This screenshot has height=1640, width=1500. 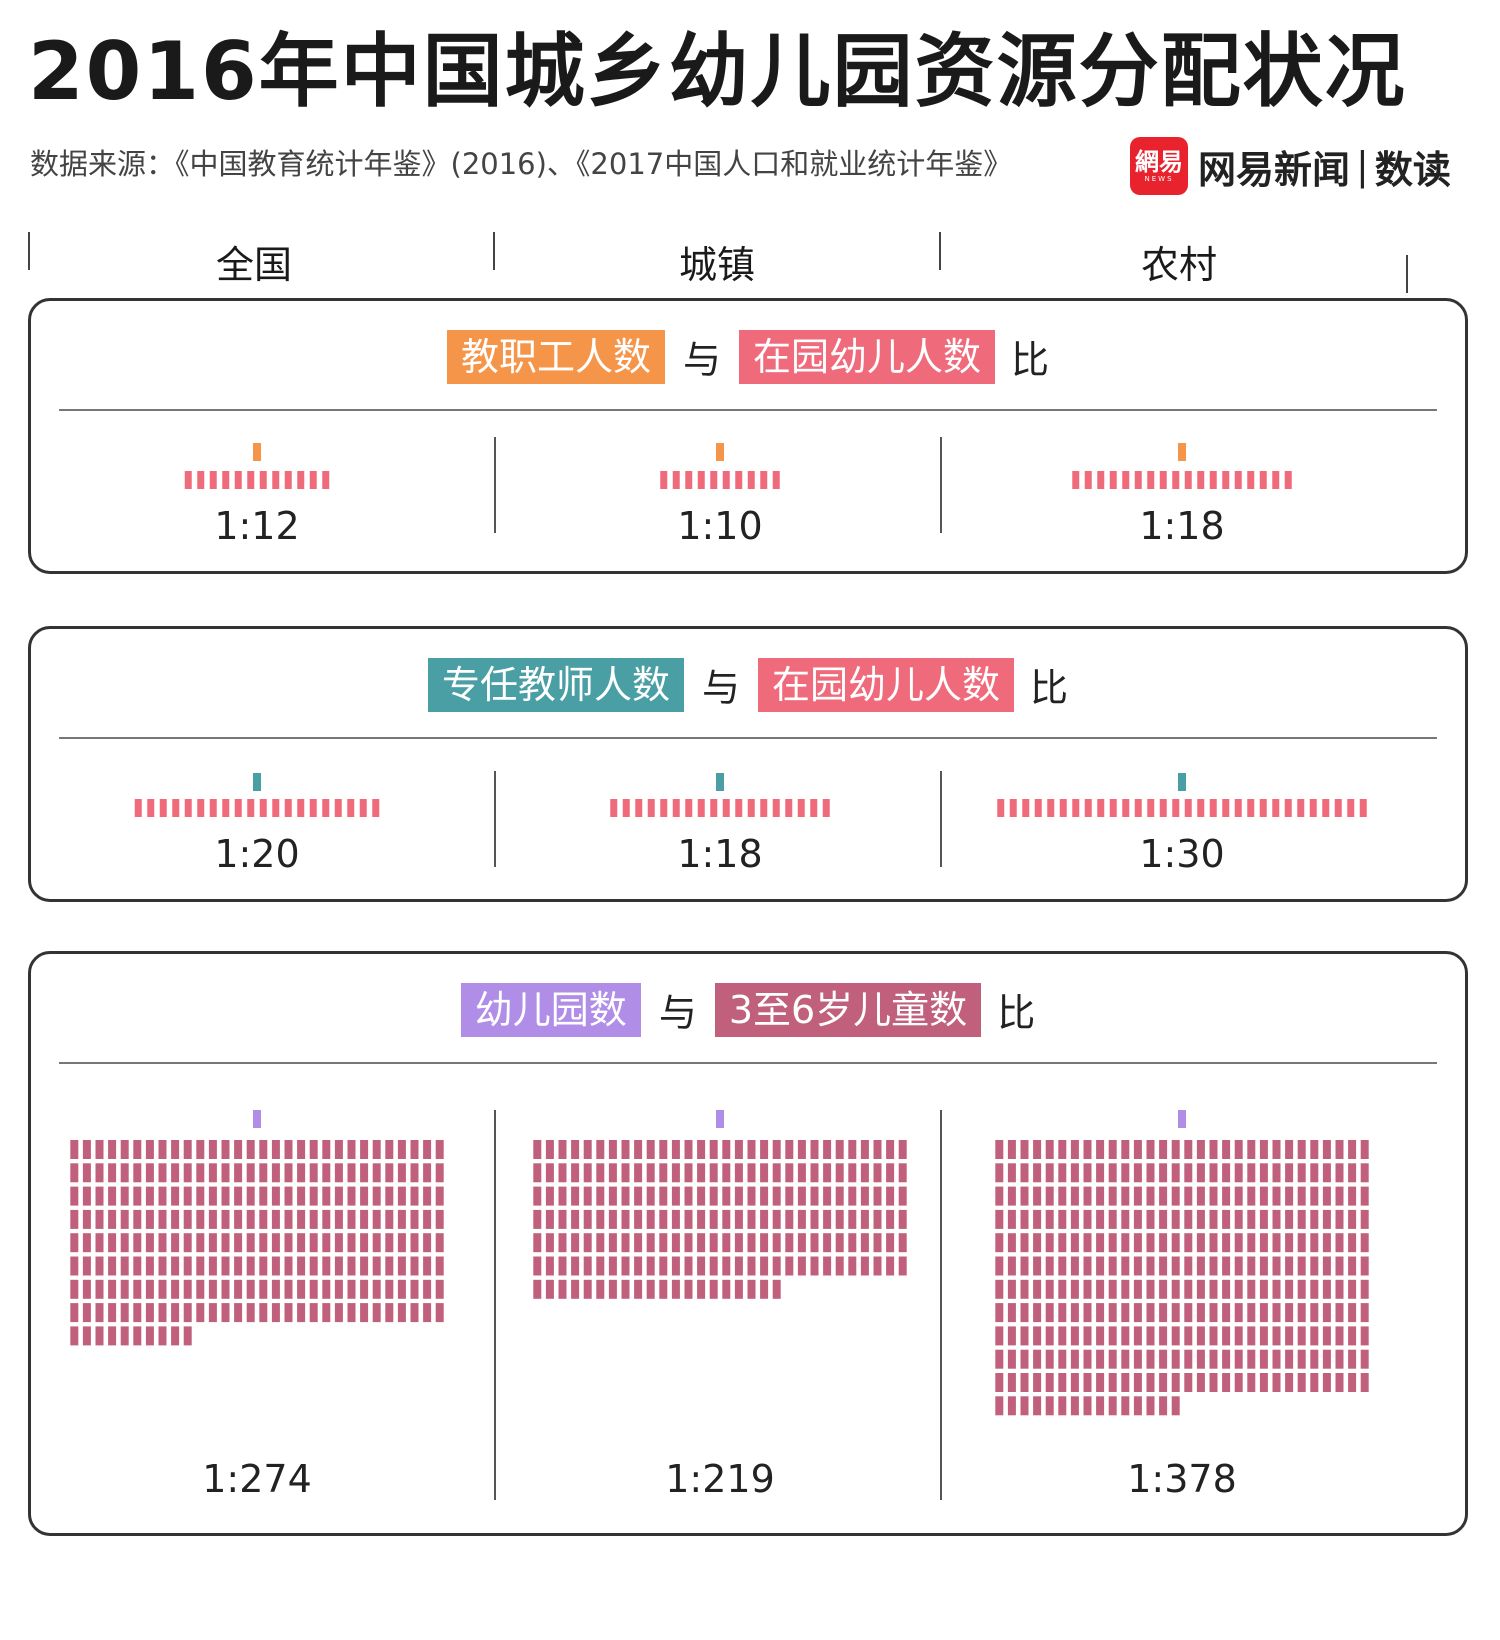 What do you see at coordinates (867, 356) in the screenshot?
I see `tag-children: 在园幼儿人数` at bounding box center [867, 356].